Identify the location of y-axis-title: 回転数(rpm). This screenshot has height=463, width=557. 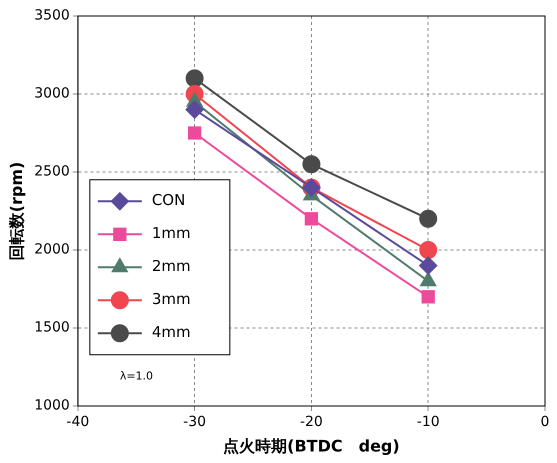
(16, 211).